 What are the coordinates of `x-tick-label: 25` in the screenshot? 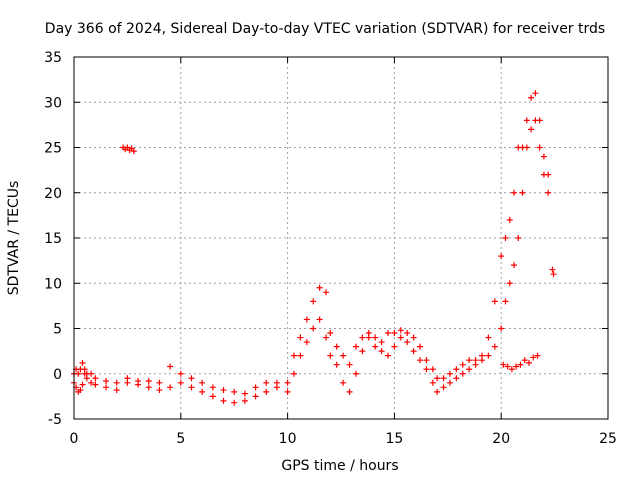 It's located at (608, 439).